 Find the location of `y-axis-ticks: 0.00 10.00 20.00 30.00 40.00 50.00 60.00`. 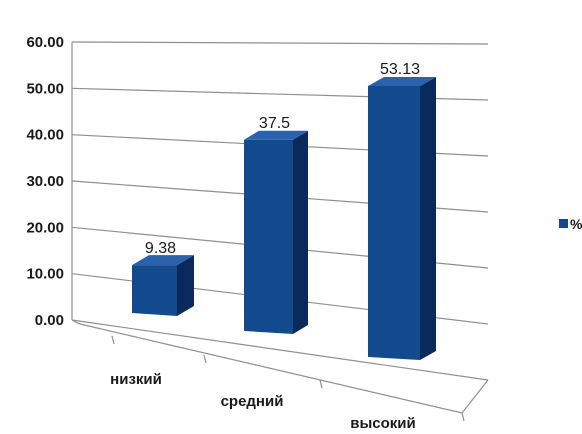

y-axis-ticks: 0.00 10.00 20.00 30.00 40.00 50.00 60.00 is located at coordinates (45, 181).